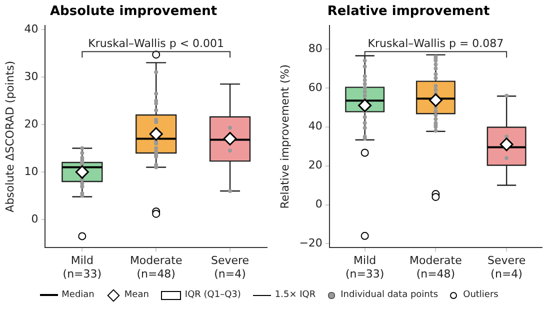 The width and height of the screenshot is (550, 309). What do you see at coordinates (285, 136) in the screenshot?
I see `y-axis-title: Relative improvement (%)` at bounding box center [285, 136].